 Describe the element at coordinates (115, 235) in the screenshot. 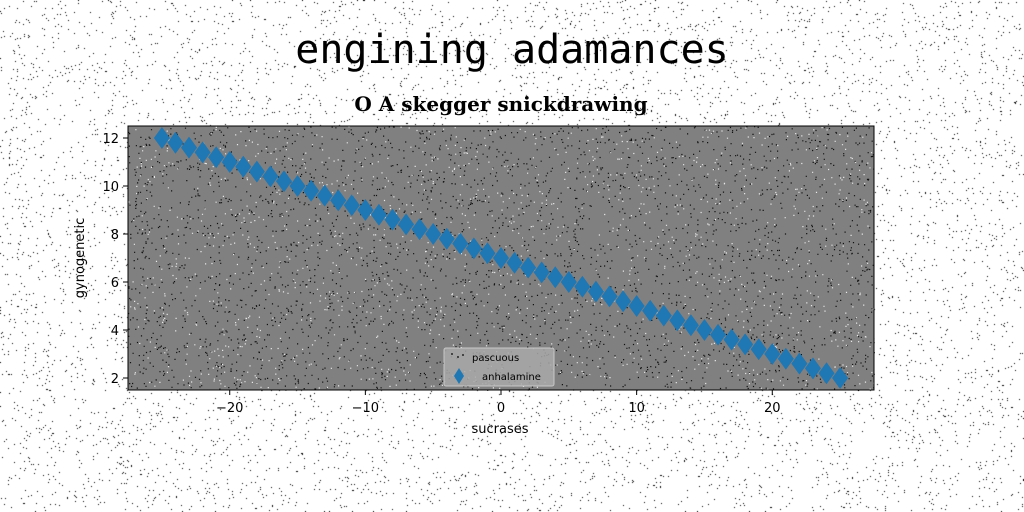

I see `y-tick-label: 8` at that location.